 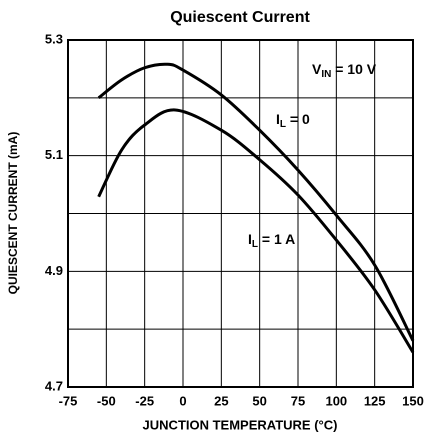 I want to click on x-tick-label: 25, so click(x=221, y=400).